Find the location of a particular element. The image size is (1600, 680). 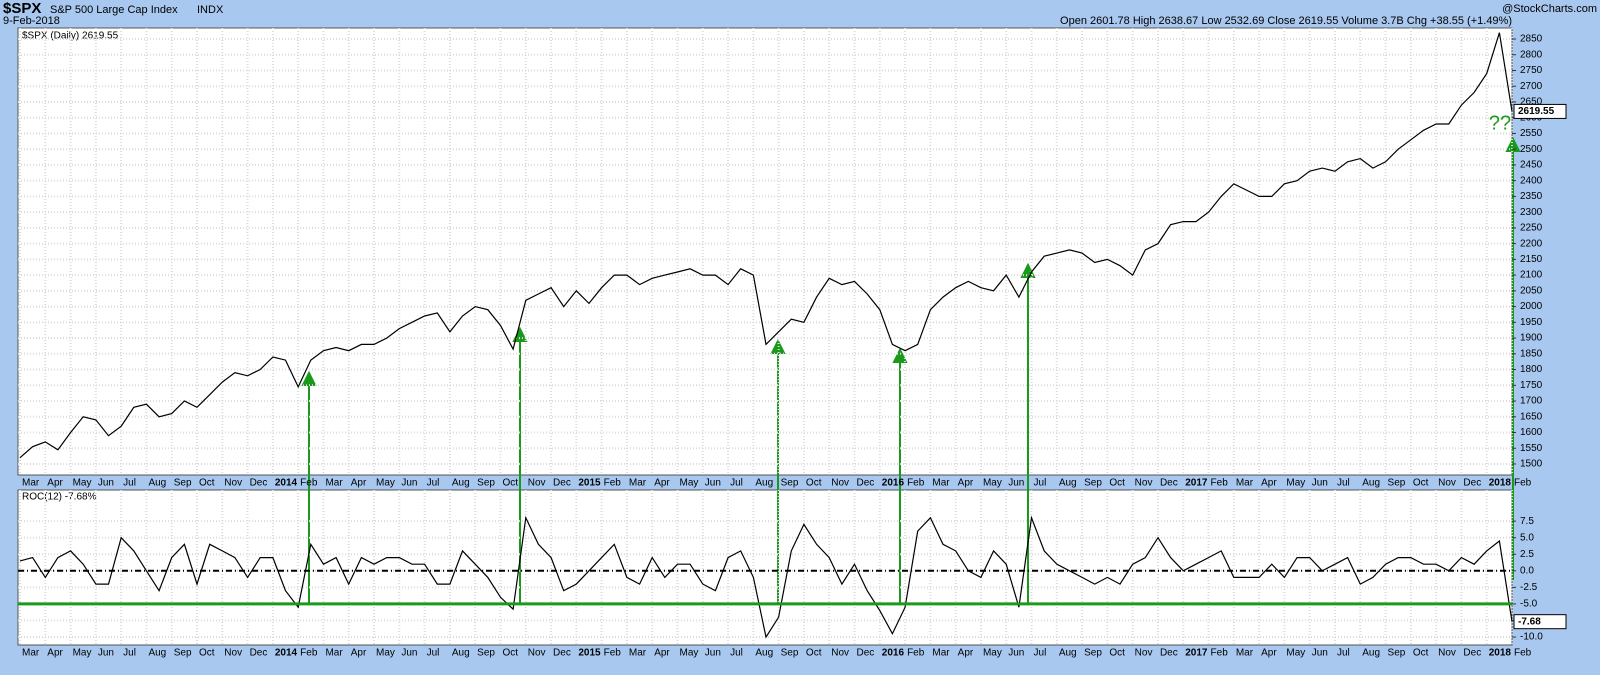

y-tick-label: -2.5 is located at coordinates (1529, 587).